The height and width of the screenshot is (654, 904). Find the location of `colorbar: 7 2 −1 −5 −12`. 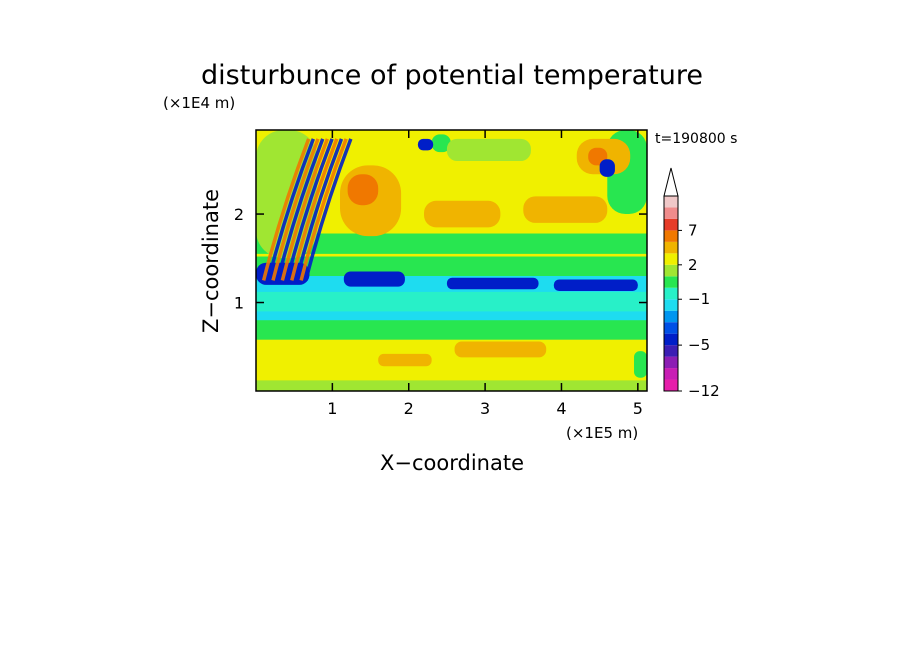

colorbar: 7 2 −1 −5 −12 is located at coordinates (691, 283).